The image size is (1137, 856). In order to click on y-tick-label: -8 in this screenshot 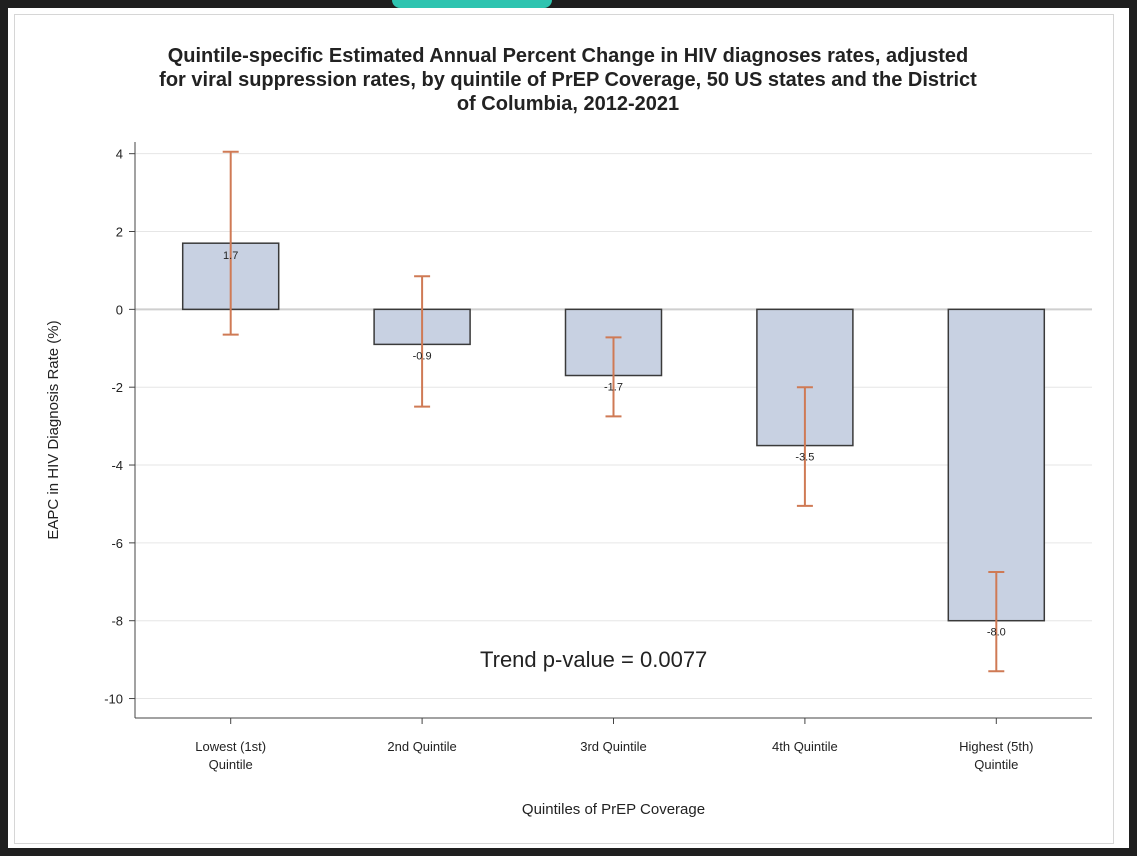, I will do `click(117, 621)`.